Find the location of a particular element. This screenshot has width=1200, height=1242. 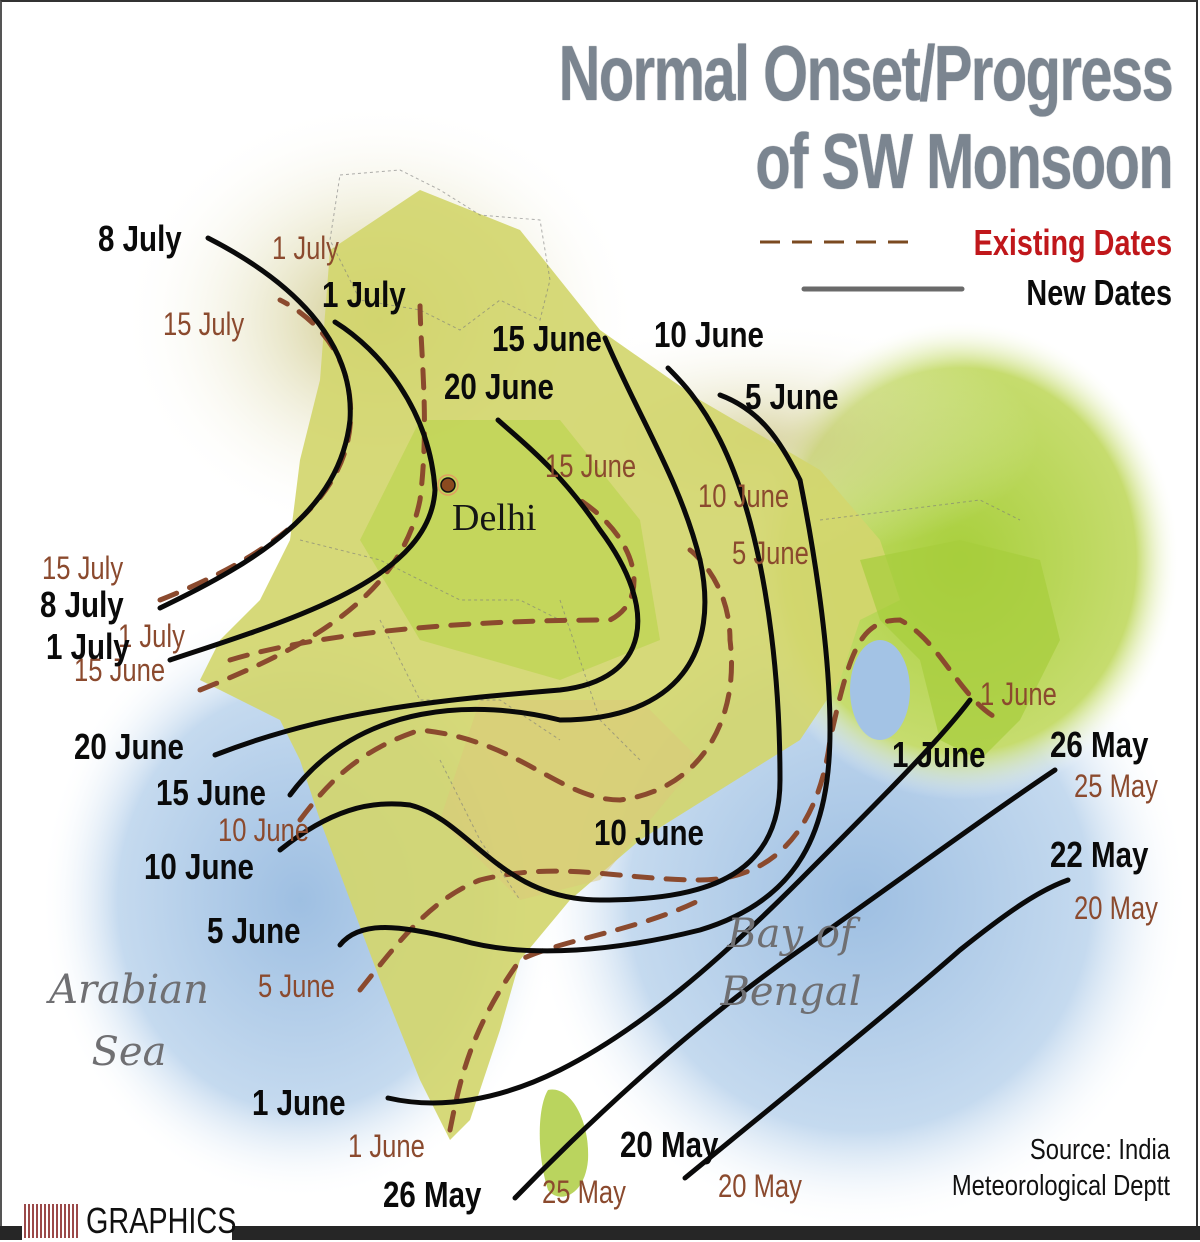

bay-of-bengal-line2: Bengal is located at coordinates (791, 992).